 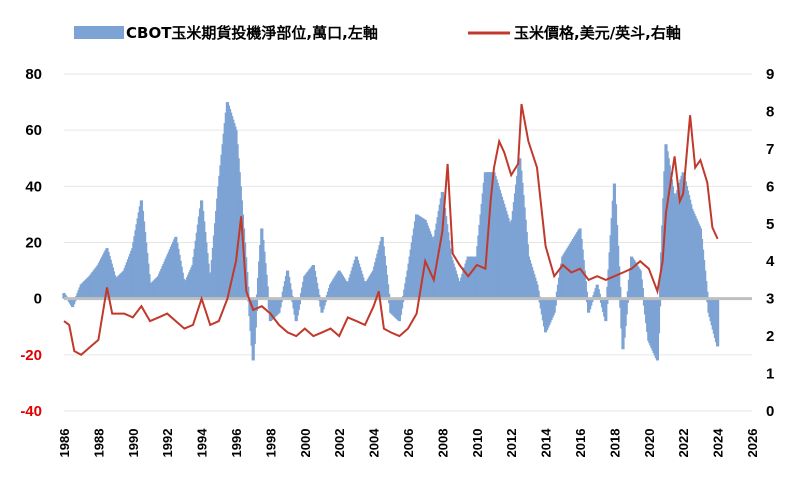 What do you see at coordinates (546, 443) in the screenshot?
I see `x-tick-label: 2014` at bounding box center [546, 443].